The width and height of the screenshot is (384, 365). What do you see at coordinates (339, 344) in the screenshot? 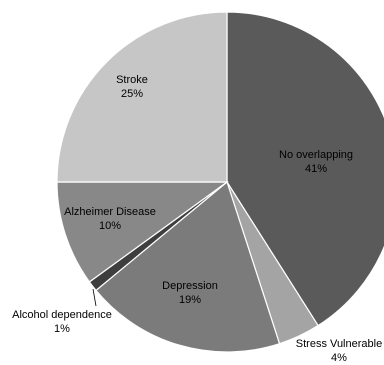
I see `slice-label-stress-vulnerable: Stress Vulnerable` at bounding box center [339, 344].